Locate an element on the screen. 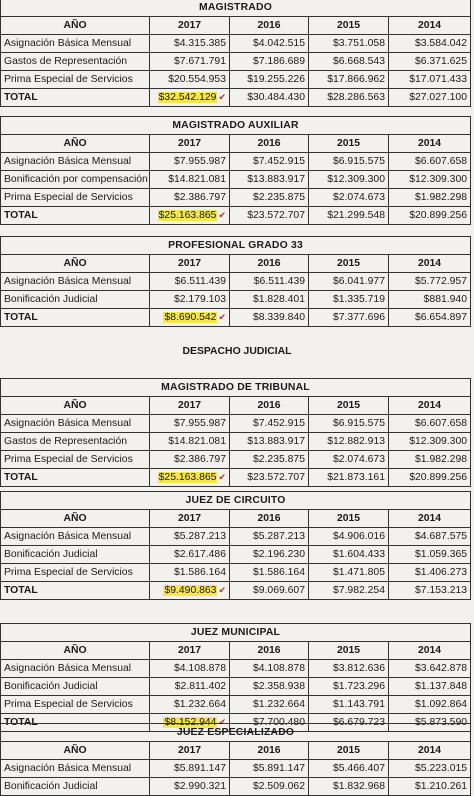 The image size is (474, 796). table-title-row: JUEZ MUNICIPAL is located at coordinates (236, 632).